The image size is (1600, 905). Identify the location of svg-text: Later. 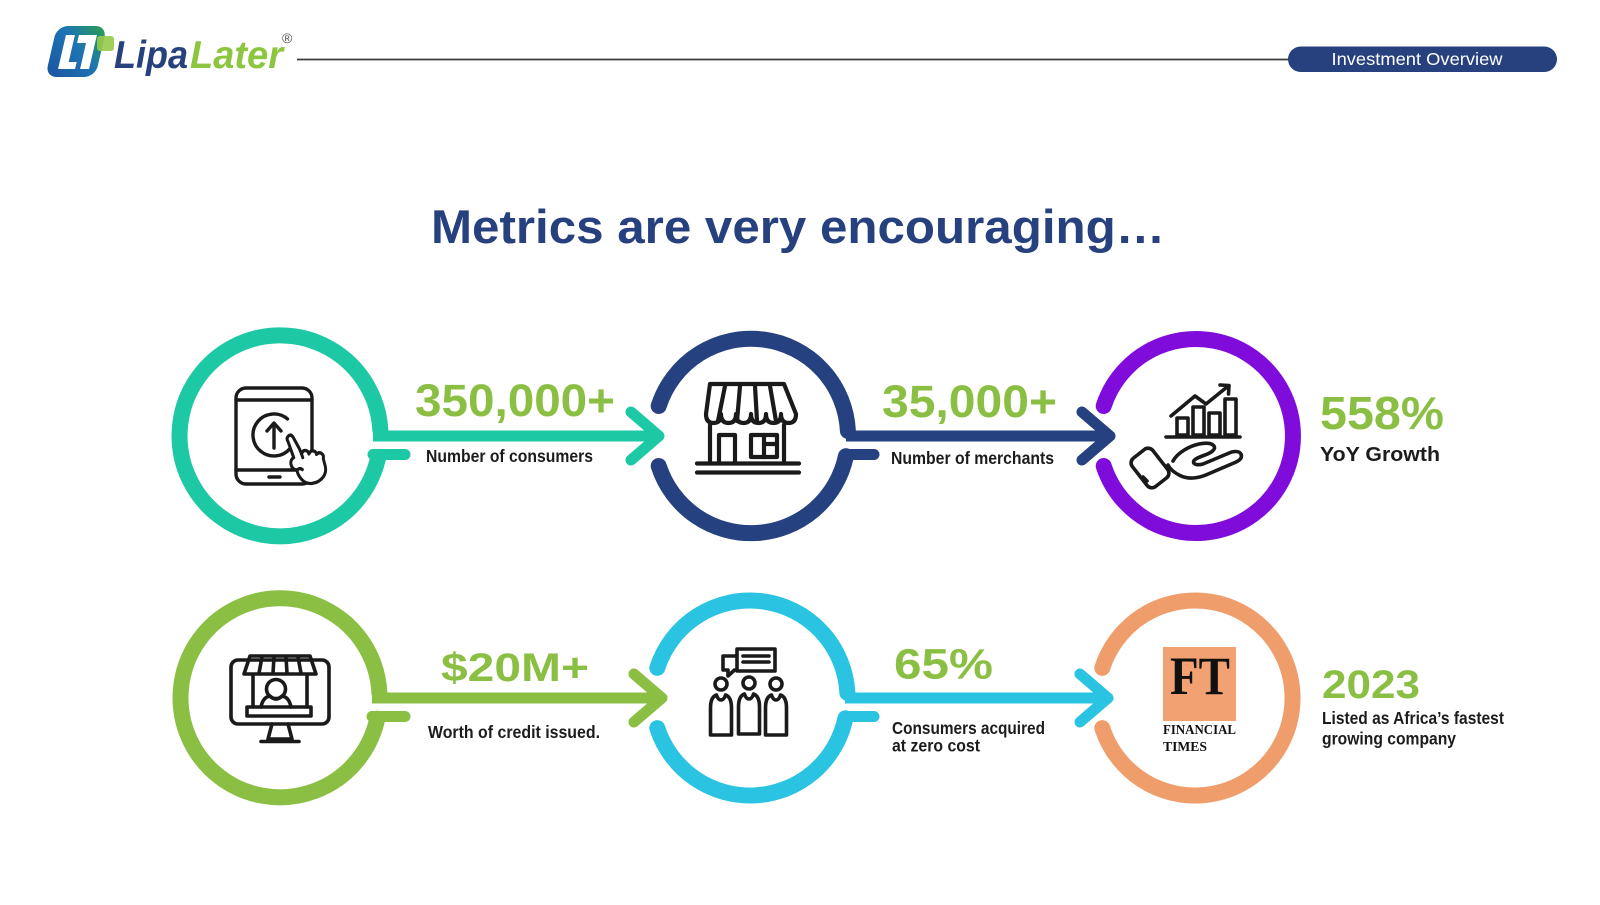
(237, 55).